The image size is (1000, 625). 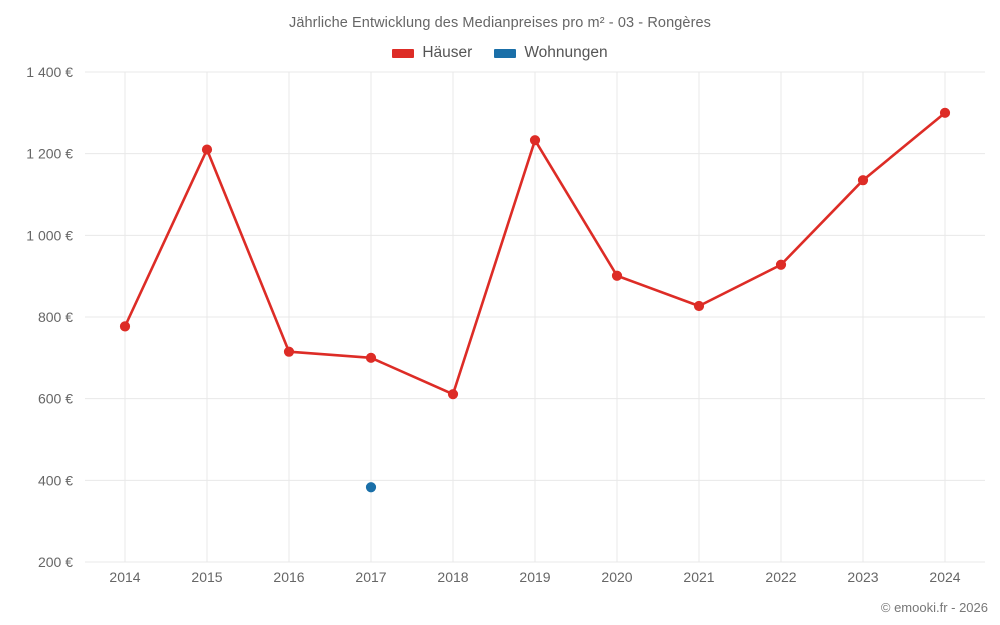 I want to click on y-axis-tick-label: 200 €, so click(x=55, y=562).